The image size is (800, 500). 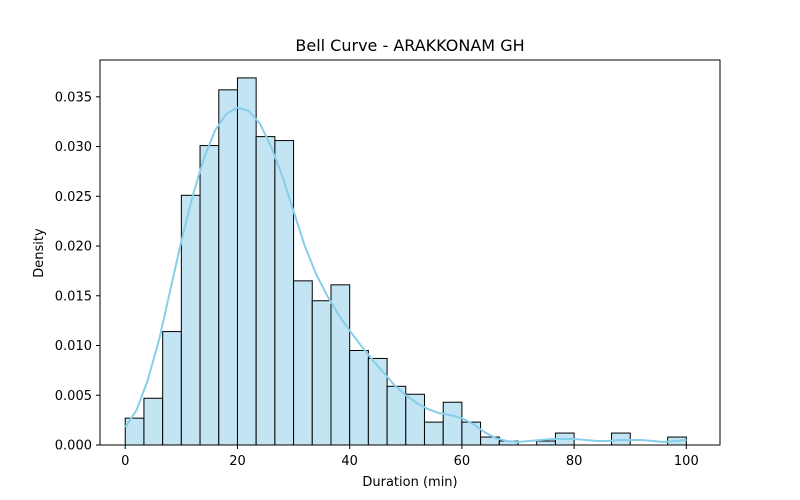 I want to click on x-axis-label: Duration (min), so click(x=409, y=482).